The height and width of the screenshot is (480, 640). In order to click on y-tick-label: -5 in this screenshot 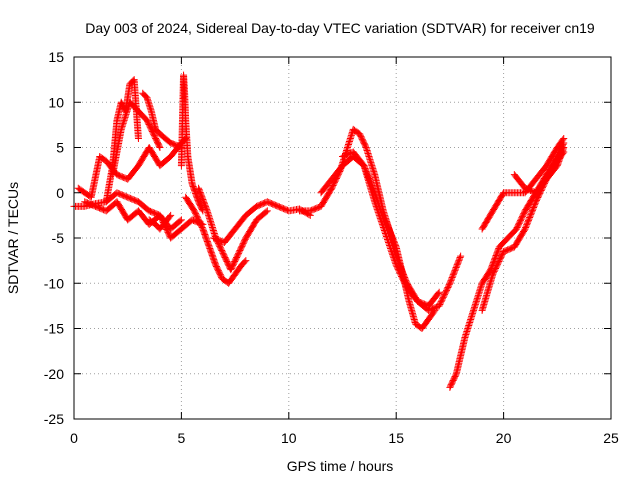, I will do `click(58, 238)`.